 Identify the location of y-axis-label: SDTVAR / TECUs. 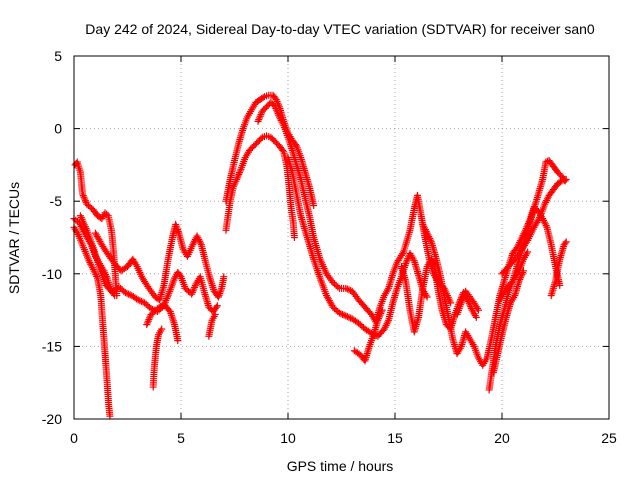
(14, 238).